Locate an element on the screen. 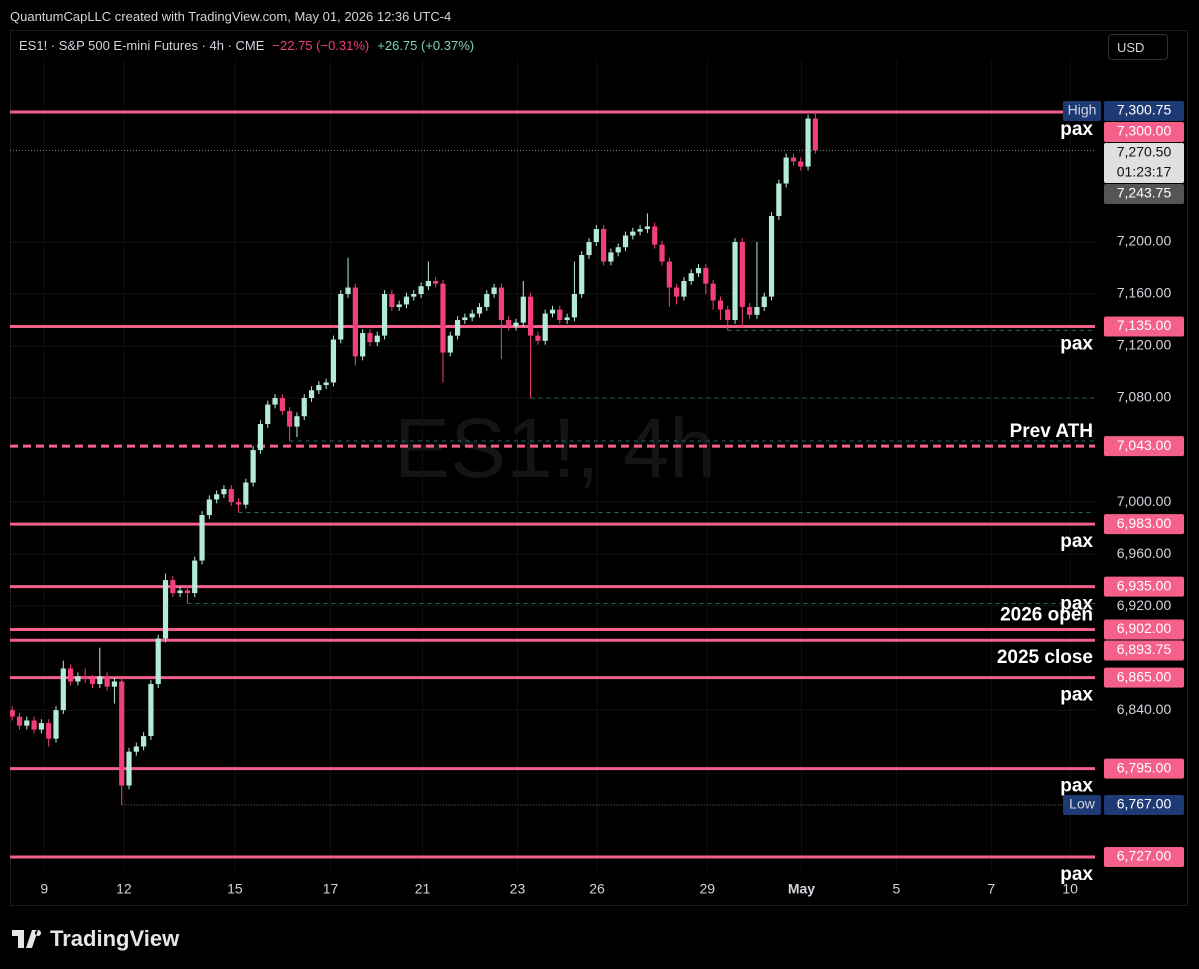 The image size is (1199, 969). x-tick-label: 10 is located at coordinates (1070, 889).